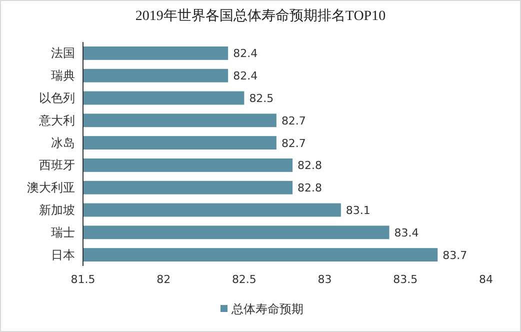 The width and height of the screenshot is (521, 332). I want to click on x-tick-label: 82.5, so click(244, 279).